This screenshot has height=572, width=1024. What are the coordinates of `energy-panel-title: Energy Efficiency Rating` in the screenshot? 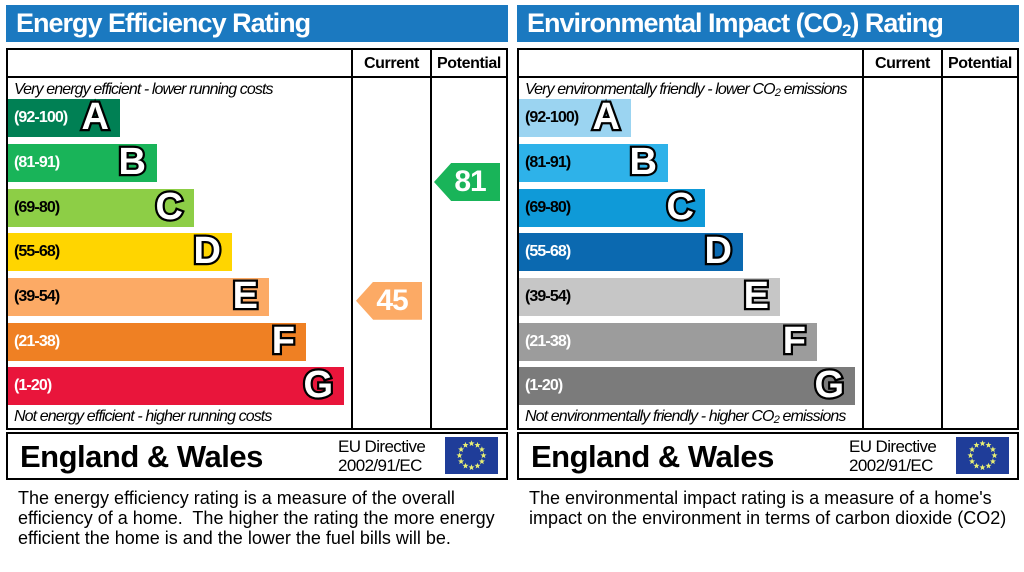 It's located at (163, 23).